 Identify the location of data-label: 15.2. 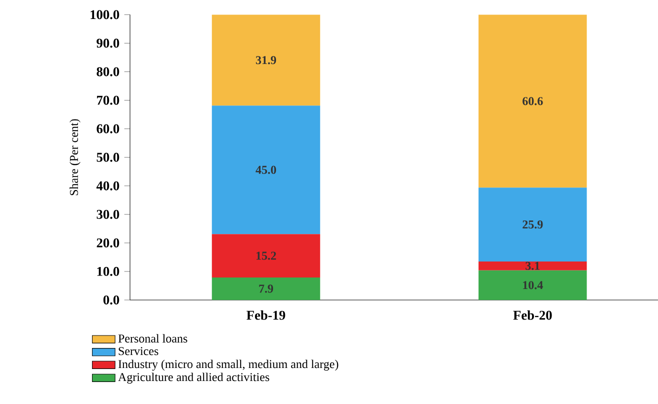
(266, 256).